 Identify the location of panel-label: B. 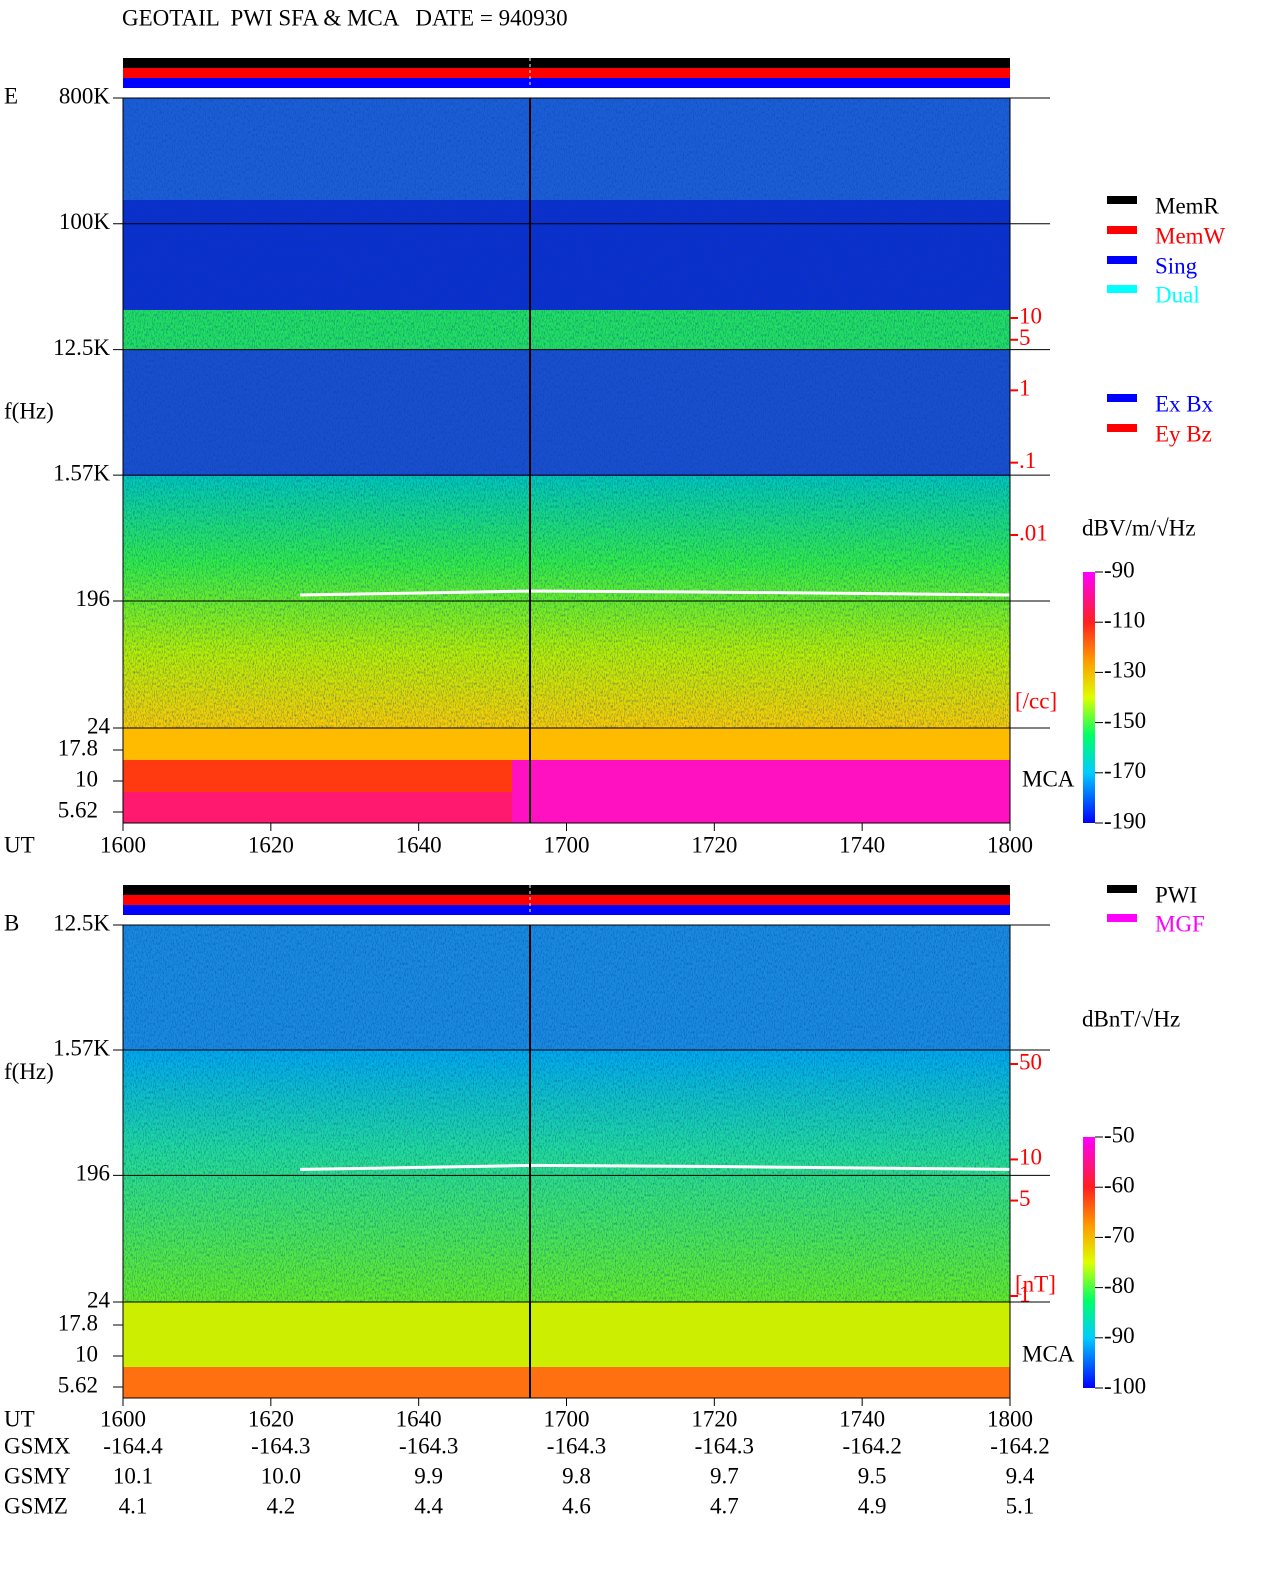
(11, 922).